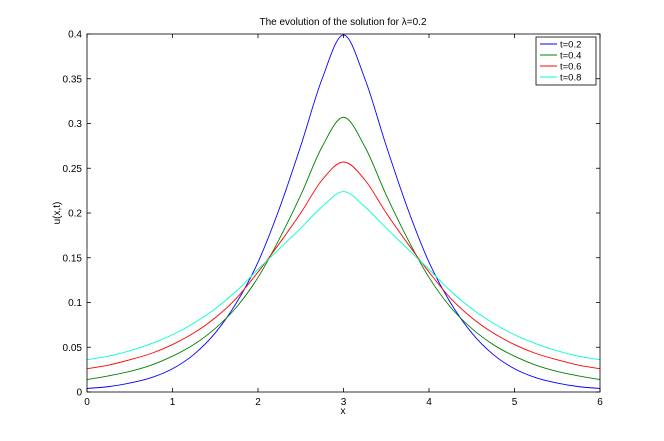  Describe the element at coordinates (343, 411) in the screenshot. I see `x-axis-label: x` at that location.